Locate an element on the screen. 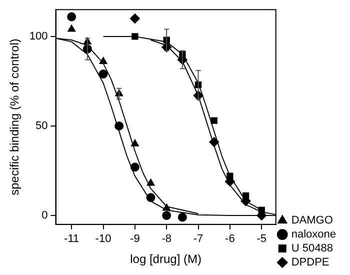 This screenshot has height=275, width=350. y-tick-label: 0 is located at coordinates (45, 215).